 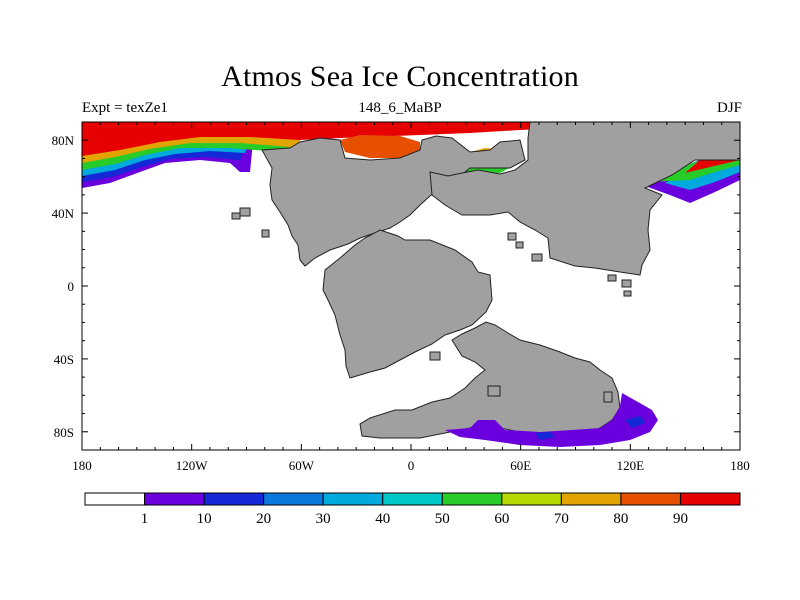 What do you see at coordinates (407, 304) in the screenshot?
I see `land-south-america-africa` at bounding box center [407, 304].